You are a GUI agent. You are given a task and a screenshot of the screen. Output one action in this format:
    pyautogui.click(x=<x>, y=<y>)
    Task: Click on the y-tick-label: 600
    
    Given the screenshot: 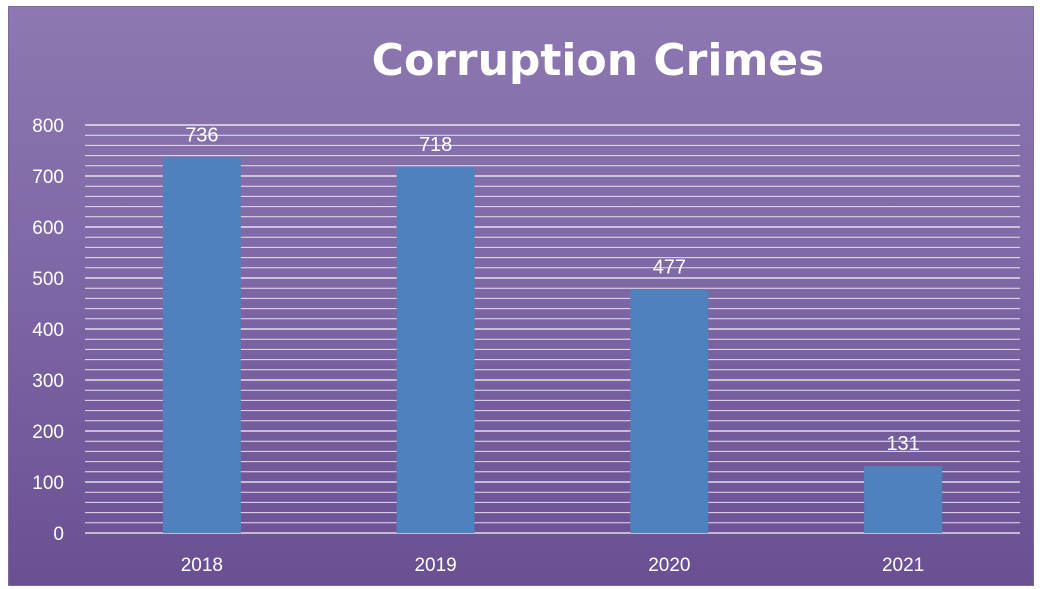 What is the action you would take?
    pyautogui.click(x=48, y=228)
    